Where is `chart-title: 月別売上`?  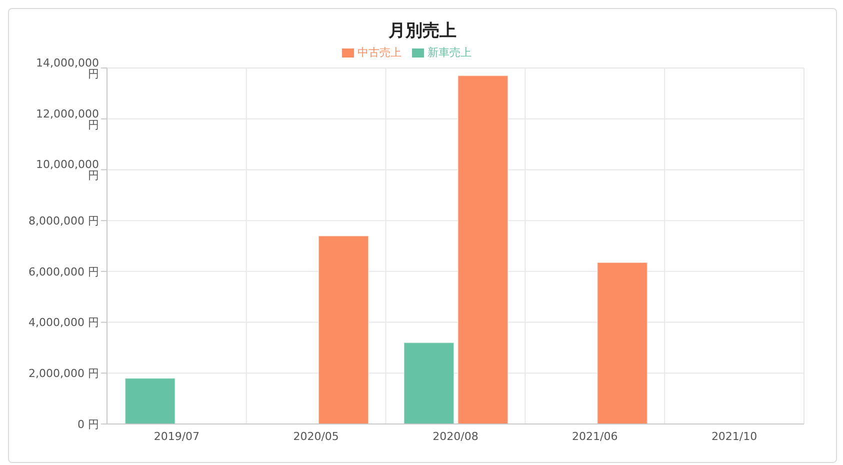
chart-title: 月別売上 is located at coordinates (423, 31).